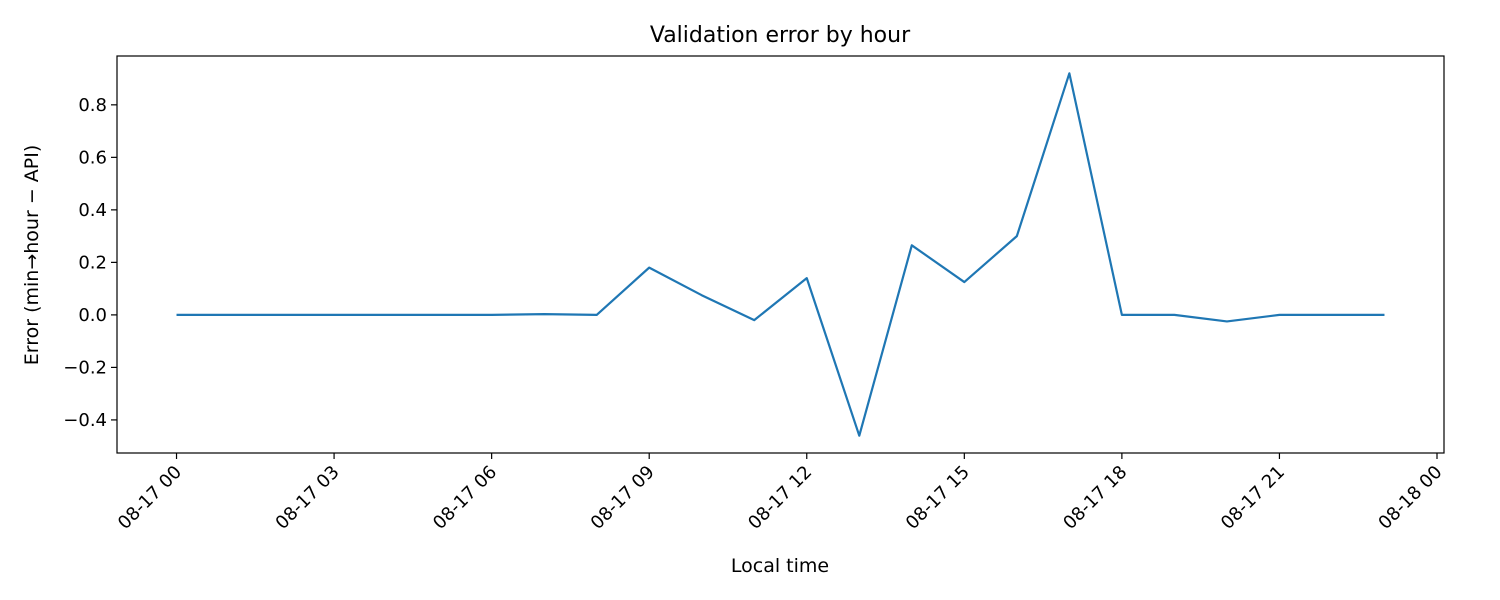 The image size is (1500, 600). What do you see at coordinates (85, 420) in the screenshot?
I see `y-tick-label: −0.4` at bounding box center [85, 420].